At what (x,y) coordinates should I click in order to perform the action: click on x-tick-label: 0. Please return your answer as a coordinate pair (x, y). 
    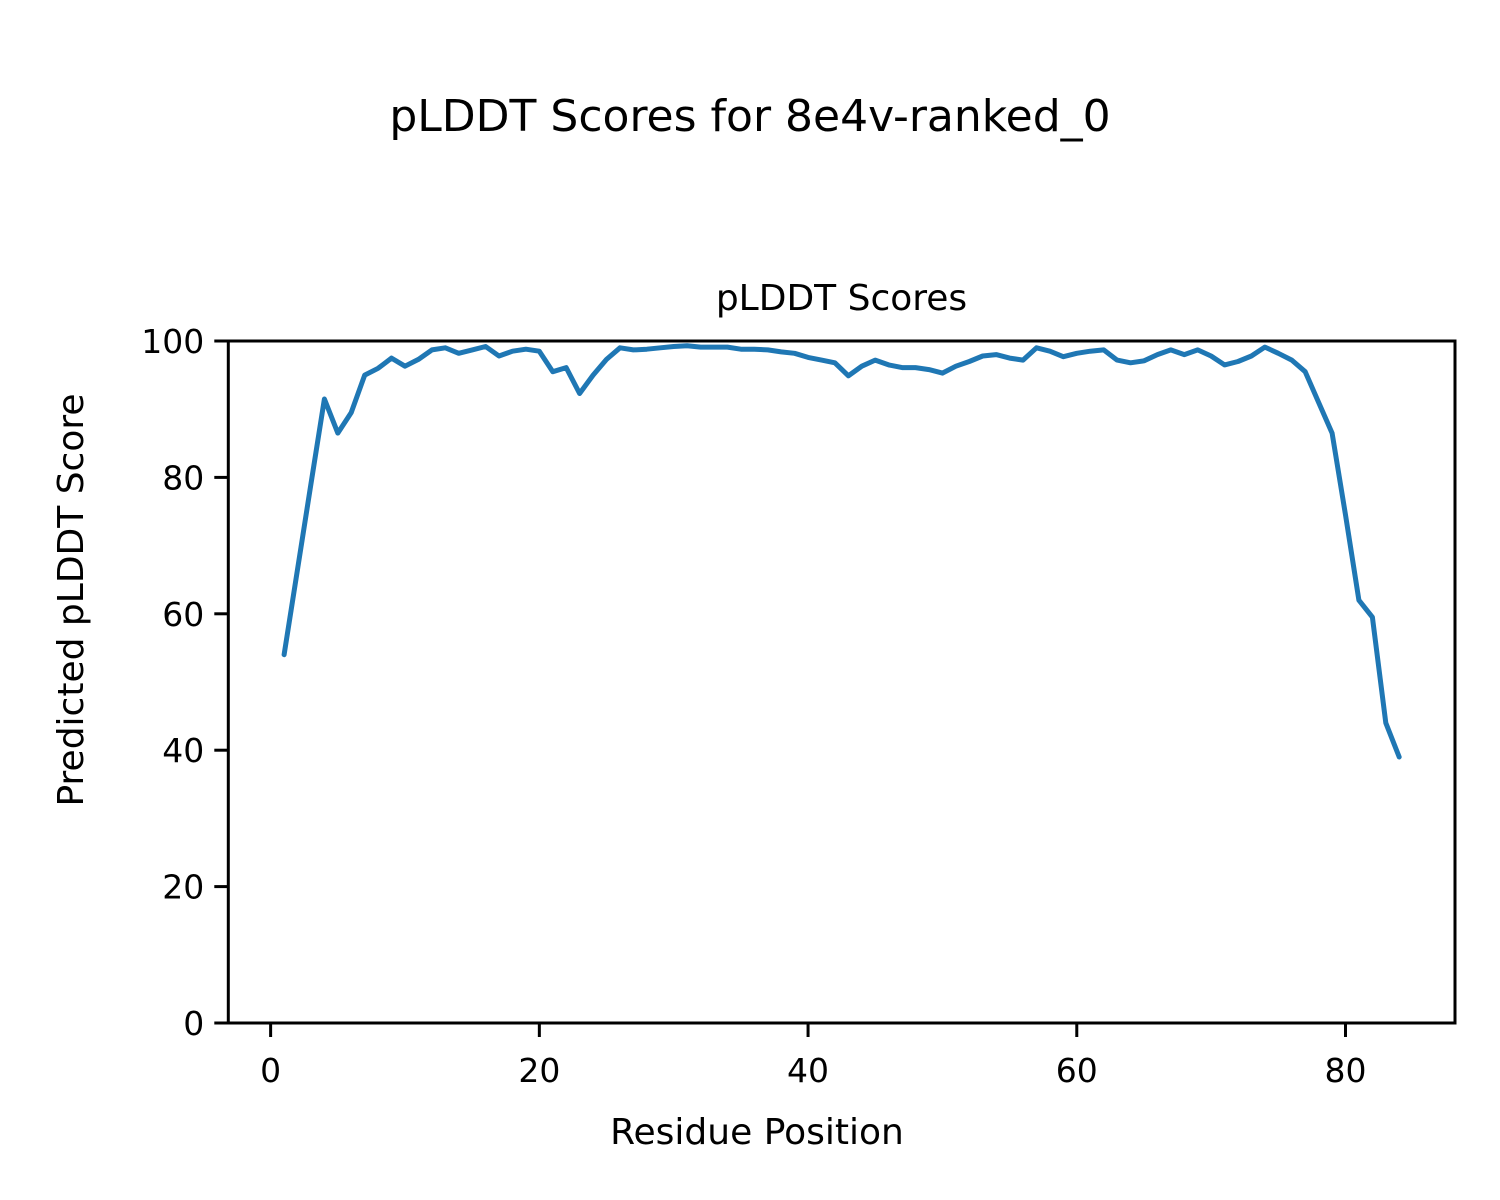
    Looking at the image, I should click on (270, 1070).